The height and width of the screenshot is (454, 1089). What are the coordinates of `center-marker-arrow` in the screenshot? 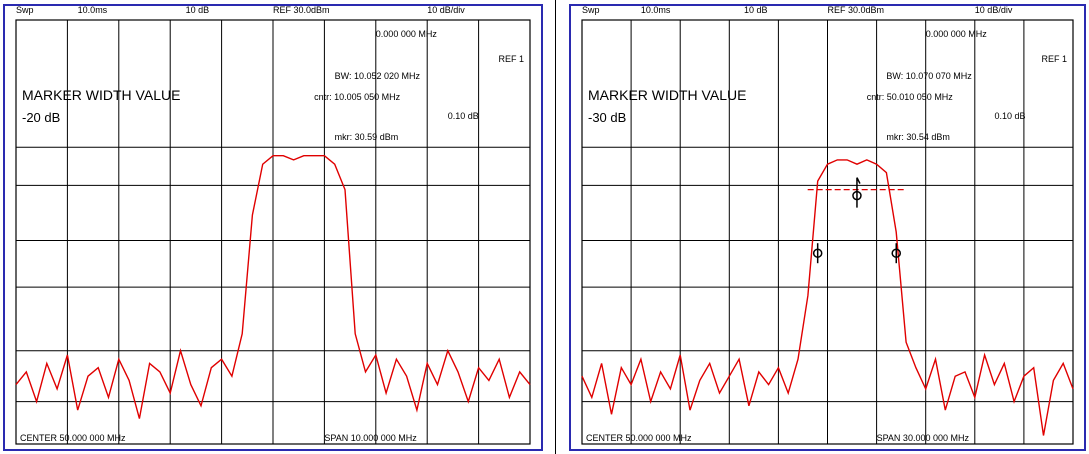 It's located at (858, 192).